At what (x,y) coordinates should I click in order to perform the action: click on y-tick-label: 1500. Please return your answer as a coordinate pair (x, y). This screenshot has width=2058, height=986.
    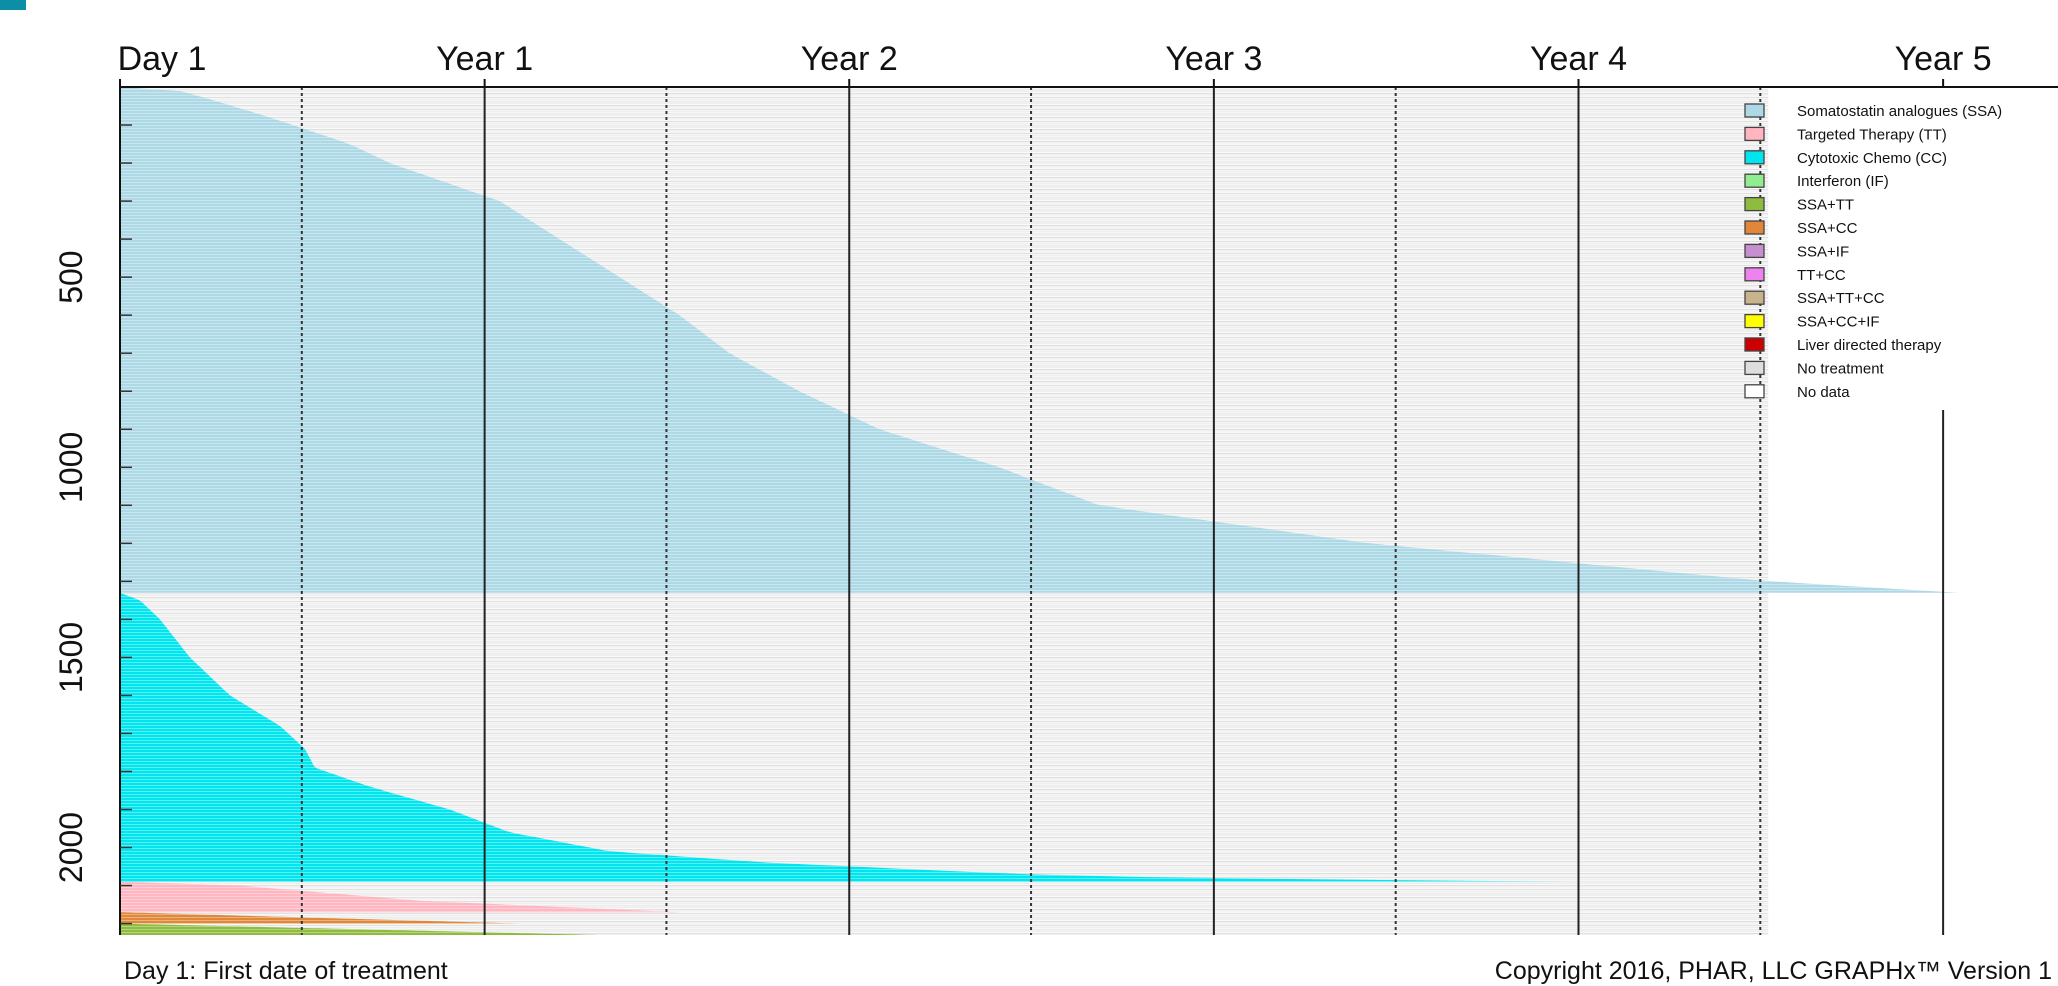
    Looking at the image, I should click on (71, 657).